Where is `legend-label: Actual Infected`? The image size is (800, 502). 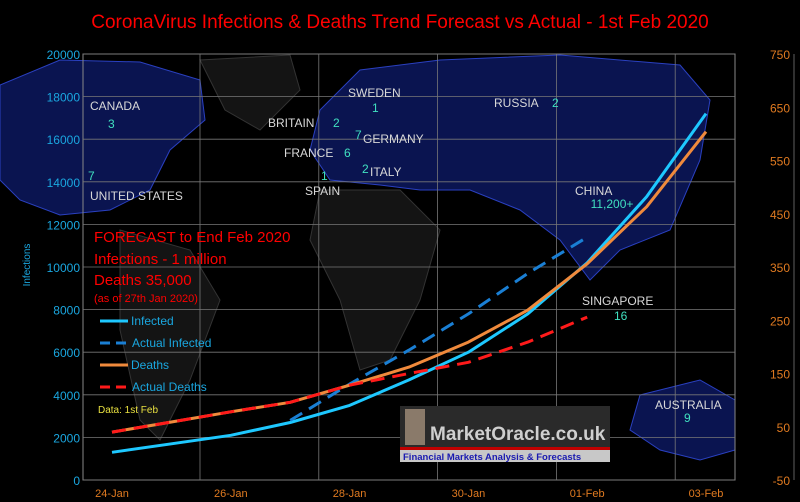
legend-label: Actual Infected is located at coordinates (171, 343).